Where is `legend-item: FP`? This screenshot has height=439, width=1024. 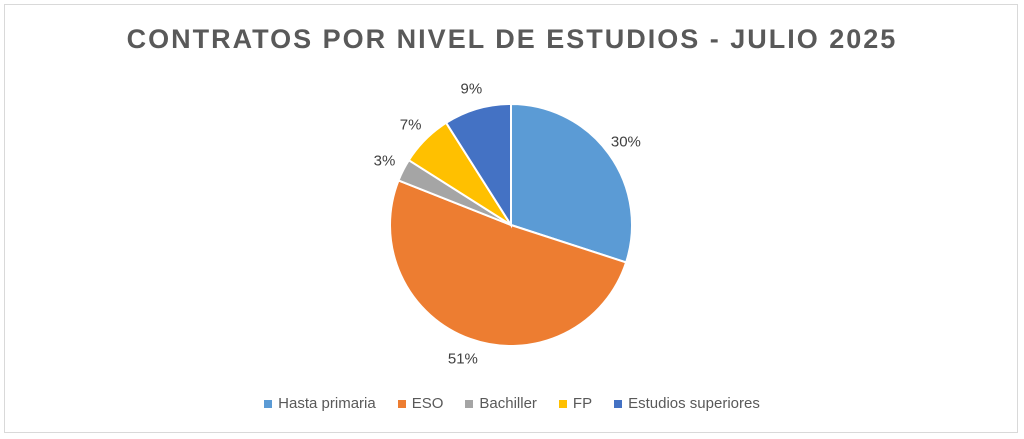
legend-item: FP is located at coordinates (575, 403).